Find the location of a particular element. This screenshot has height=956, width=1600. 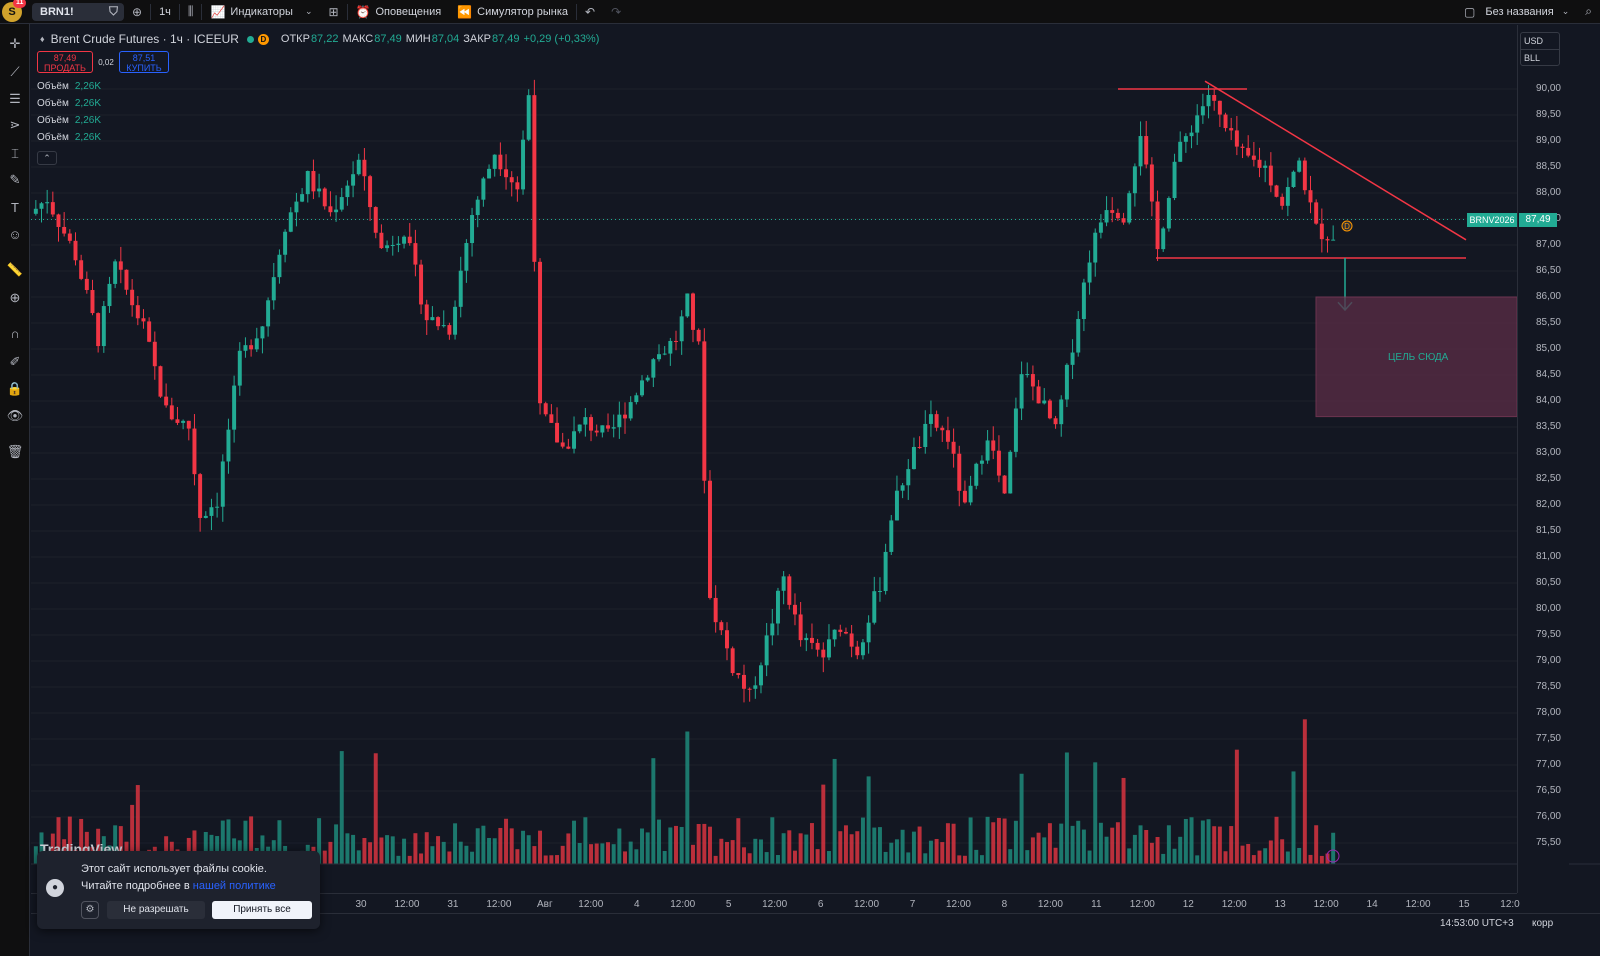

layout-icon: ▢ is located at coordinates (1470, 11).